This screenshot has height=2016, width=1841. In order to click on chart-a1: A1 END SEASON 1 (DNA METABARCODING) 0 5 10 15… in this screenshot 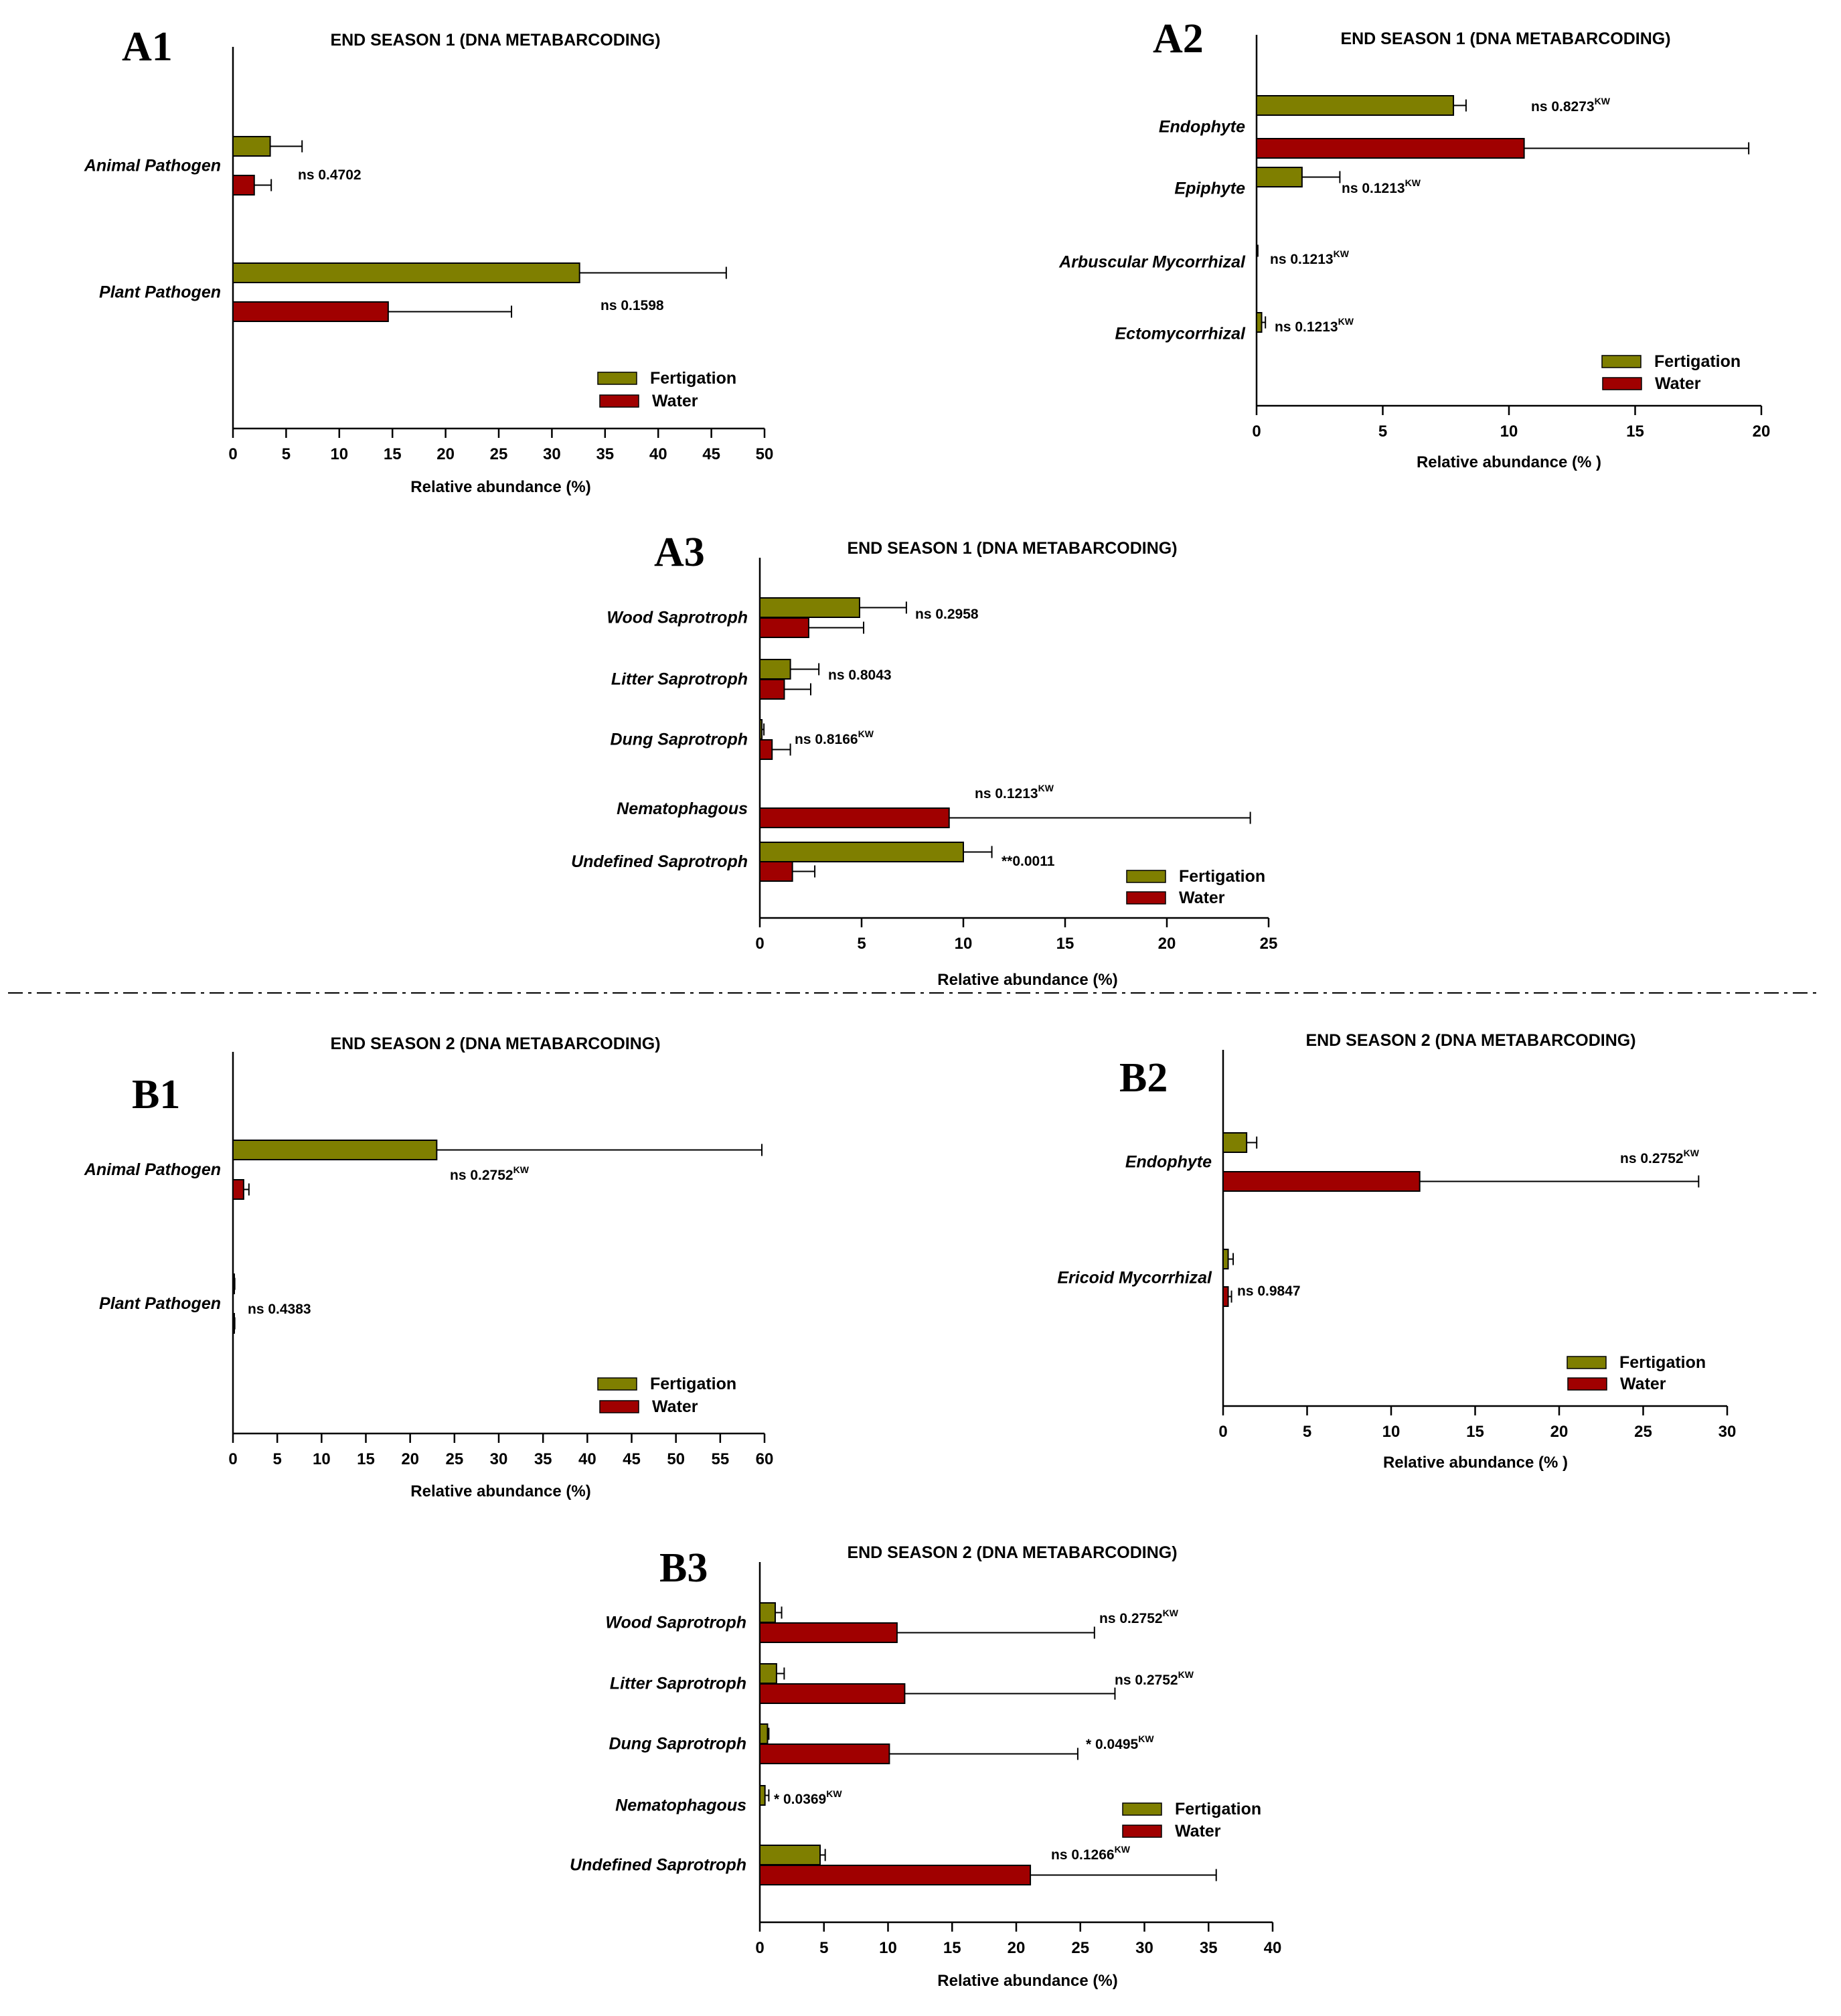, I will do `click(429, 260)`.